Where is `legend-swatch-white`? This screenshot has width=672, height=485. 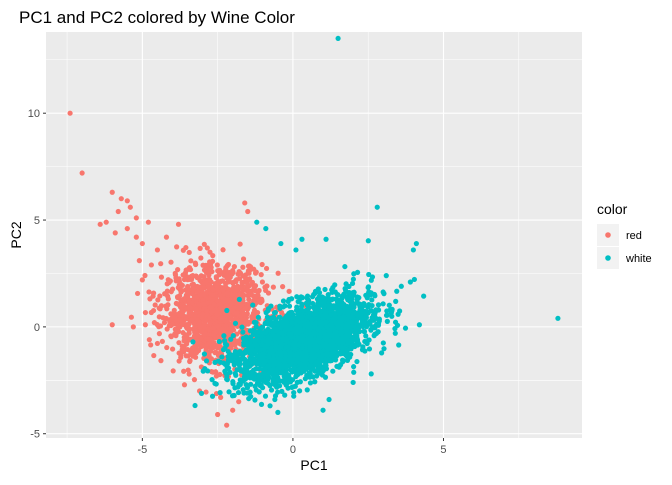 legend-swatch-white is located at coordinates (608, 258).